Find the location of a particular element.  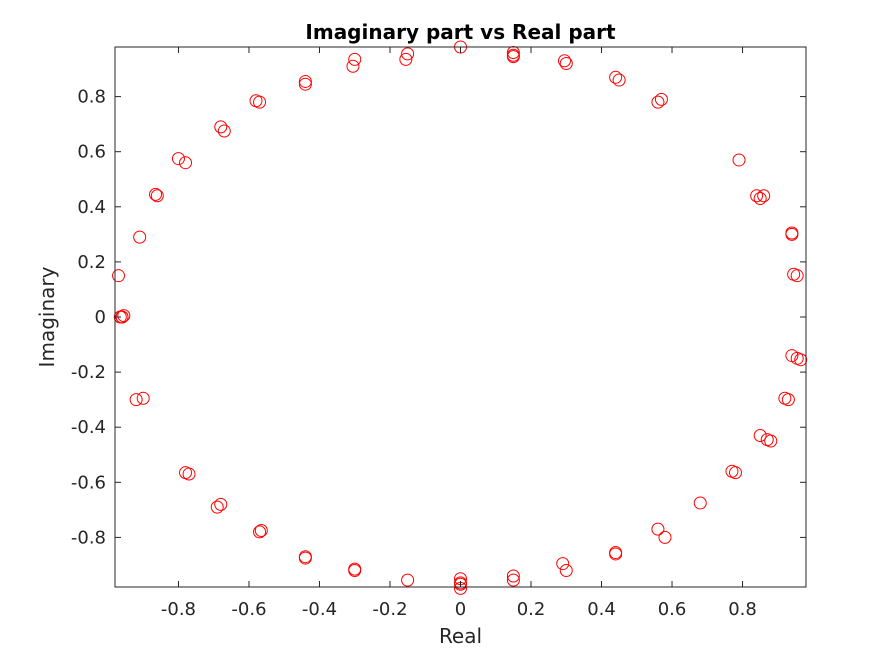

x-tick-label: -0.8 is located at coordinates (178, 609).